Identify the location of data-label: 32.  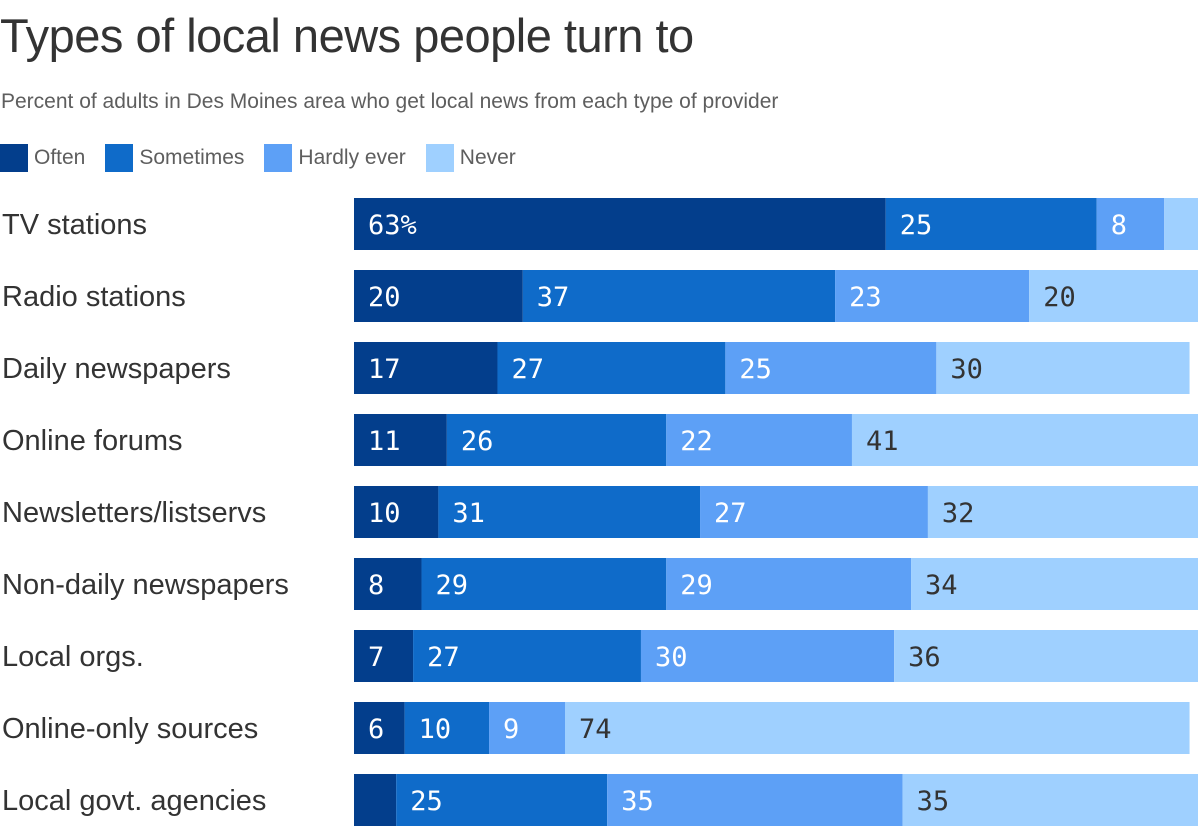
(958, 513).